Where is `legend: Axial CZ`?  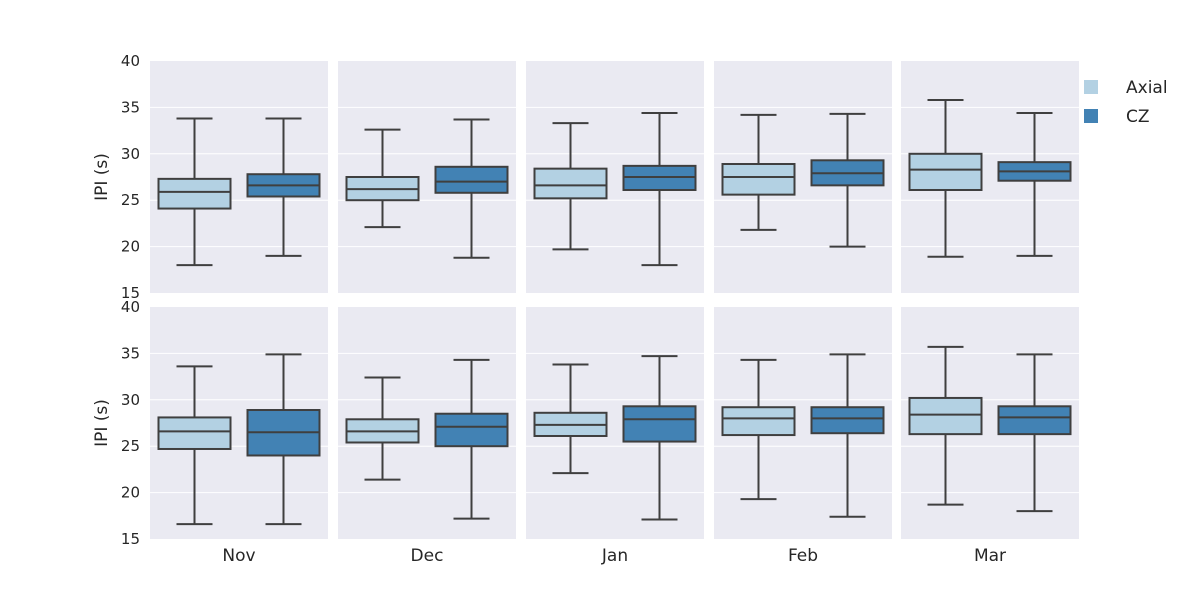 legend: Axial CZ is located at coordinates (1126, 102).